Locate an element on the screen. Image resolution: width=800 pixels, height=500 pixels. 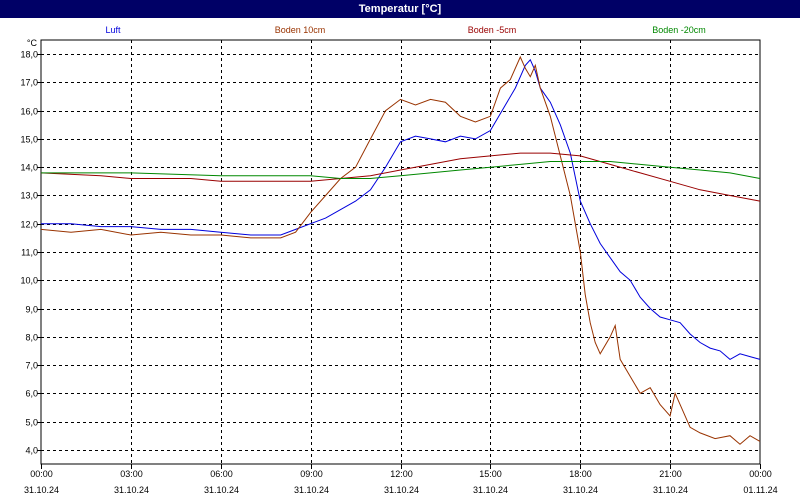
y-tick-label: 10,0 is located at coordinates (29, 281).